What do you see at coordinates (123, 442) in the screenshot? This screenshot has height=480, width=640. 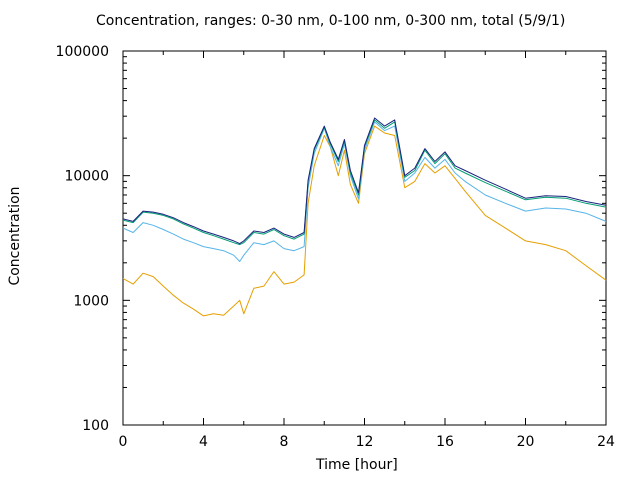 I see `x-tick-label: 0` at bounding box center [123, 442].